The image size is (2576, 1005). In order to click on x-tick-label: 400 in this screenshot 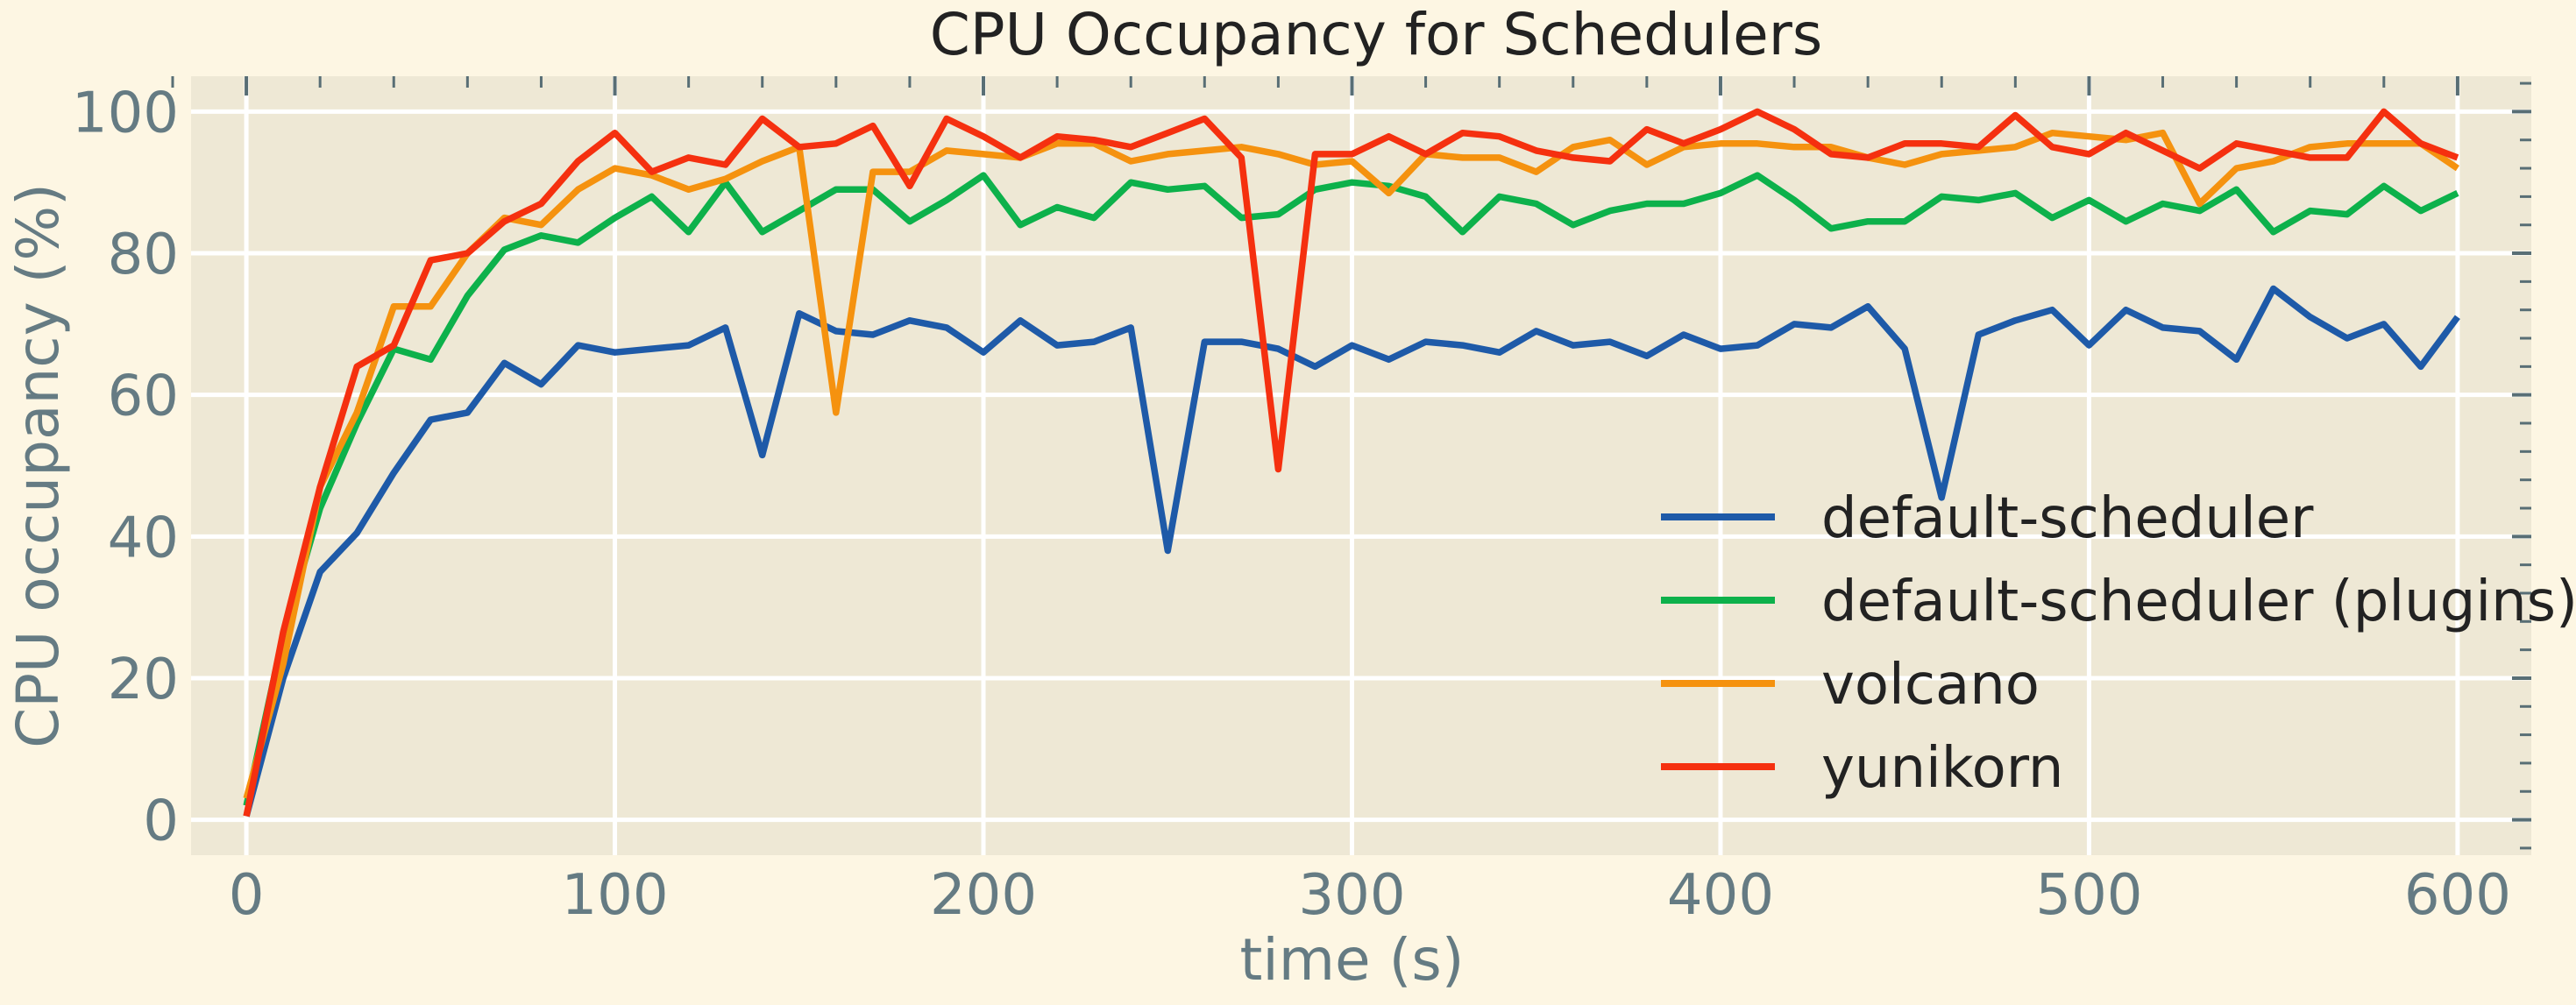, I will do `click(1720, 895)`.